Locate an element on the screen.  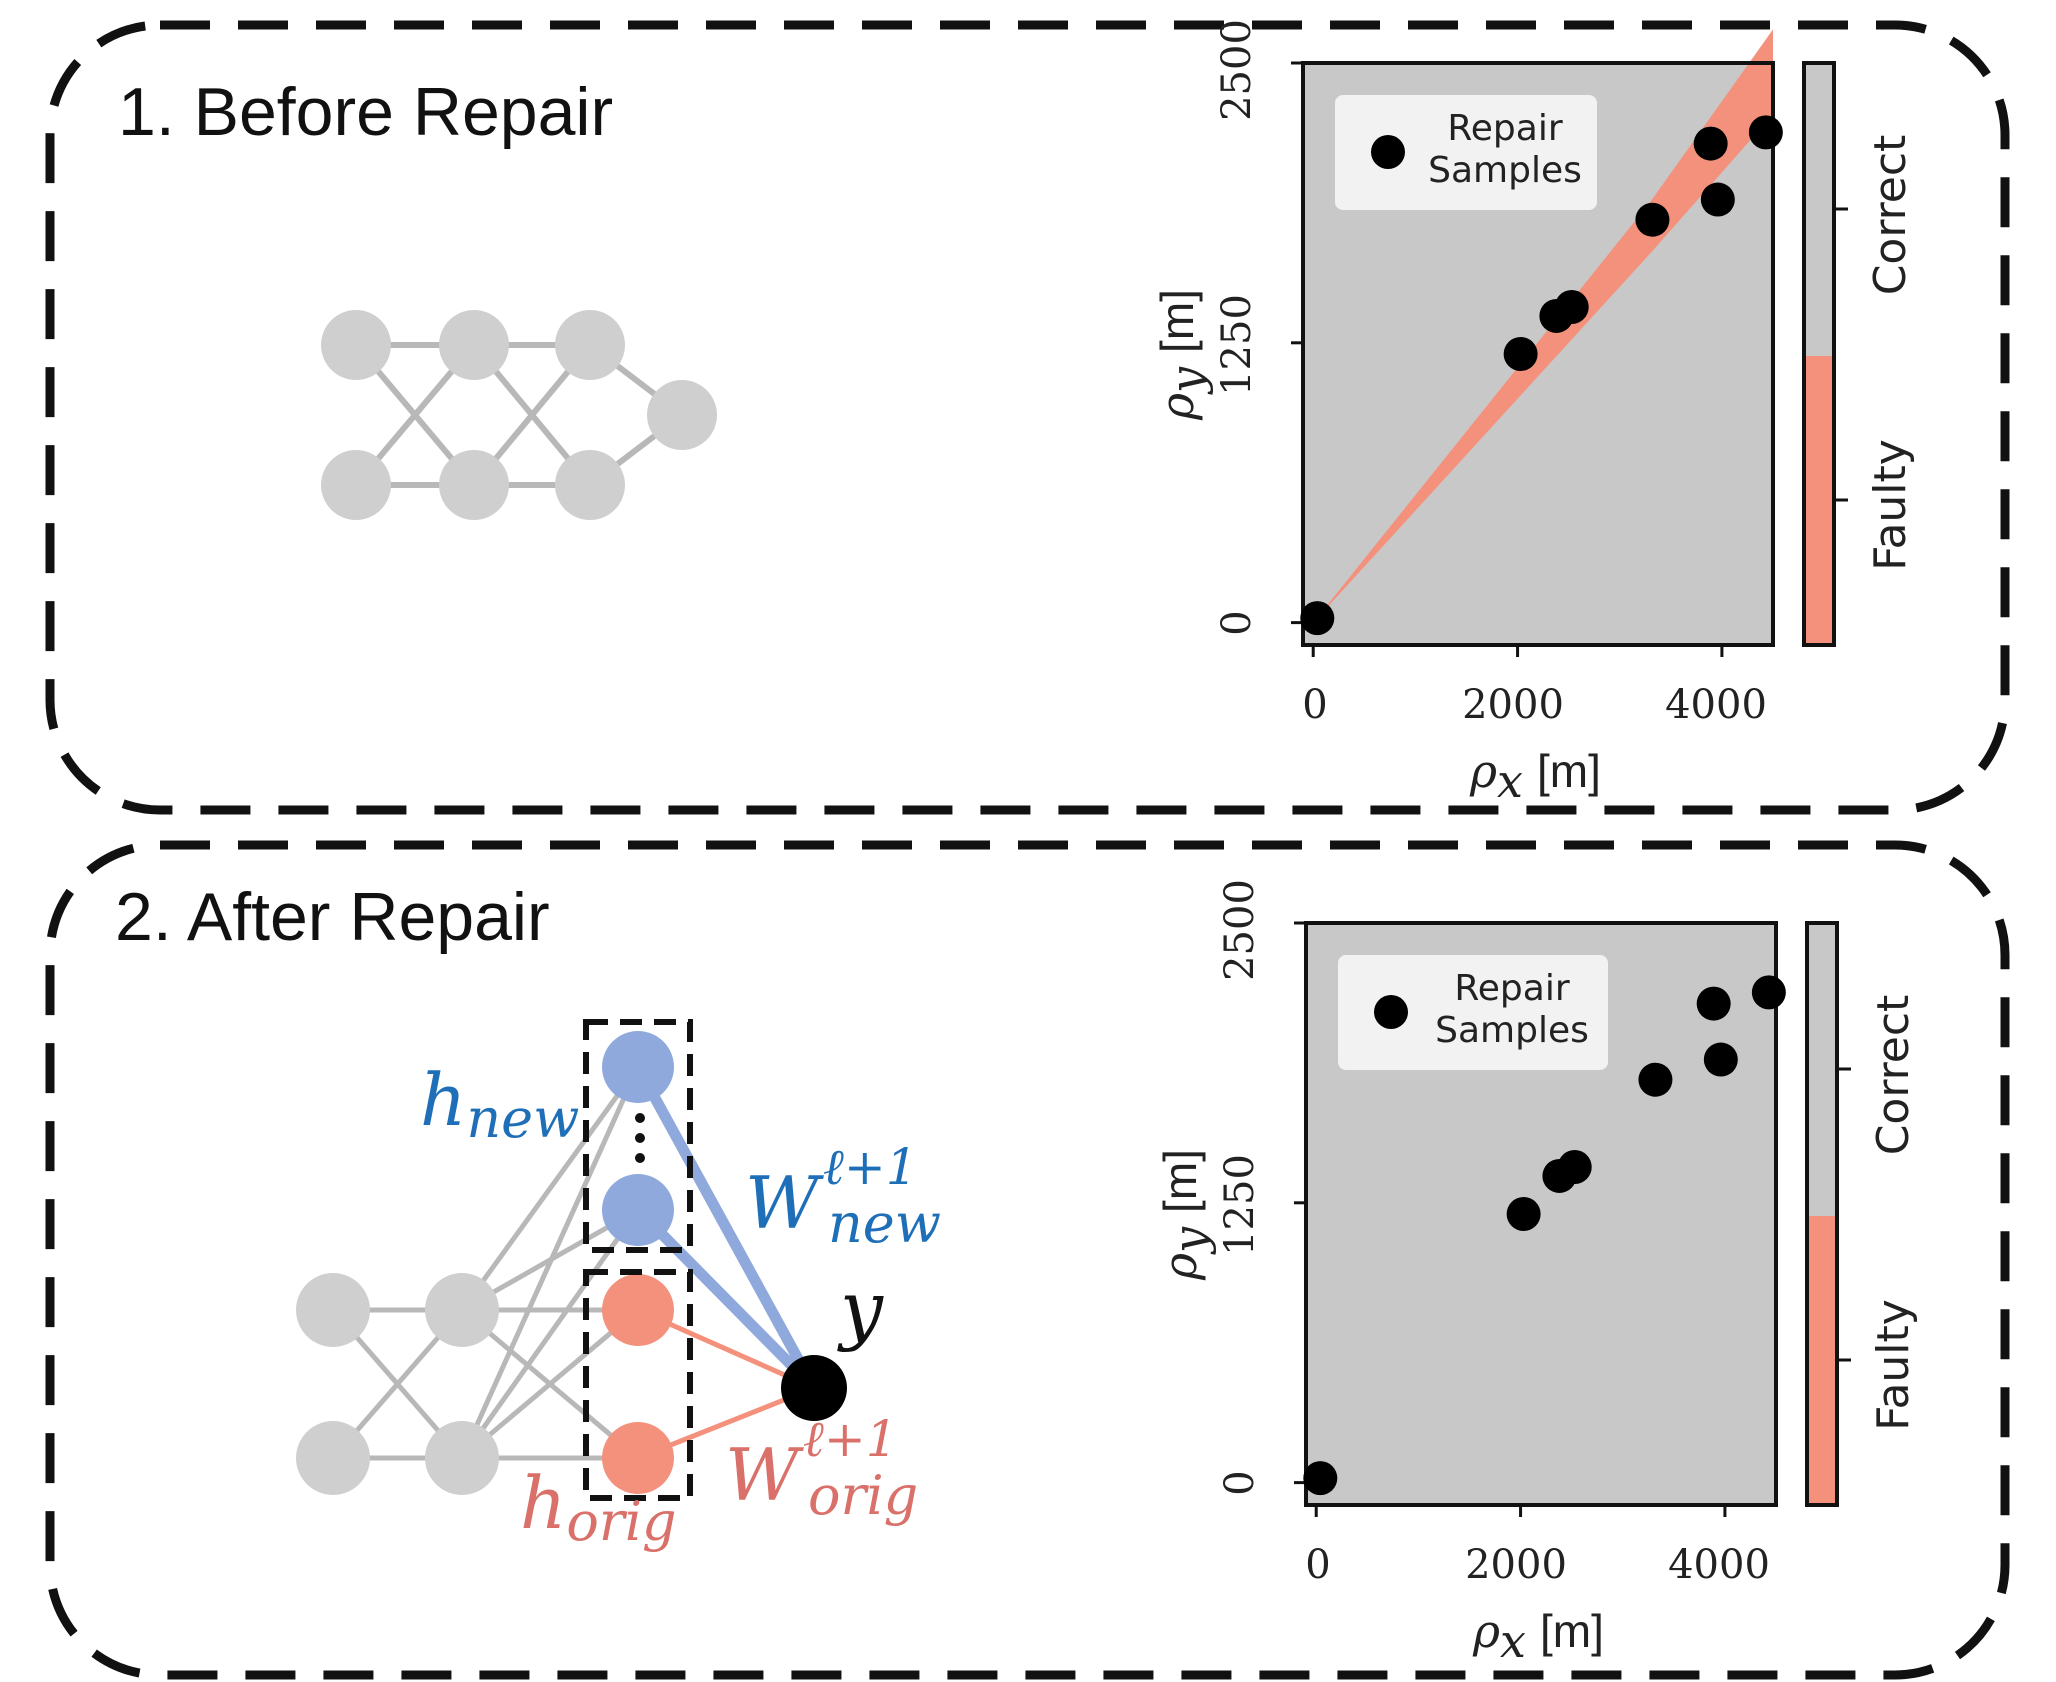
ellipsis-dots is located at coordinates (640, 1138).